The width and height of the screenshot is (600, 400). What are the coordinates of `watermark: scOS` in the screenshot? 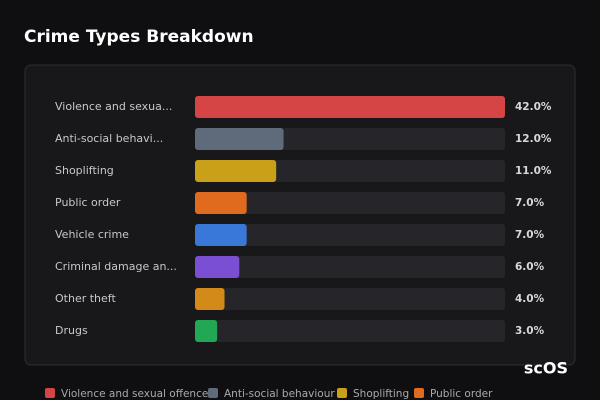 It's located at (546, 368).